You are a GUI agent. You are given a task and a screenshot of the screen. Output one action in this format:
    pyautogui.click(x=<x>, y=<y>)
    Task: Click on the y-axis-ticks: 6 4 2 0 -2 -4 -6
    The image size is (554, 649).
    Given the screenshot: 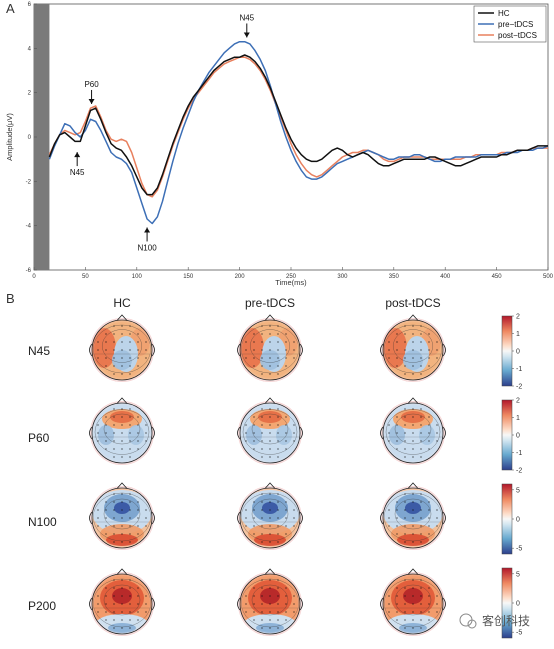 What is the action you would take?
    pyautogui.click(x=31, y=138)
    